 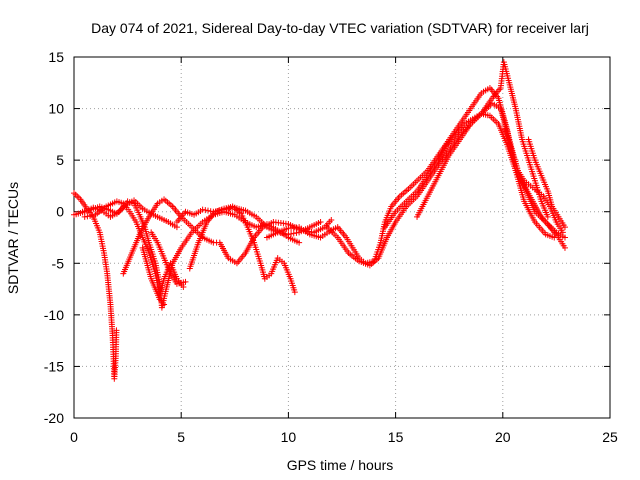 What do you see at coordinates (396, 437) in the screenshot?
I see `x-tick-label: 15` at bounding box center [396, 437].